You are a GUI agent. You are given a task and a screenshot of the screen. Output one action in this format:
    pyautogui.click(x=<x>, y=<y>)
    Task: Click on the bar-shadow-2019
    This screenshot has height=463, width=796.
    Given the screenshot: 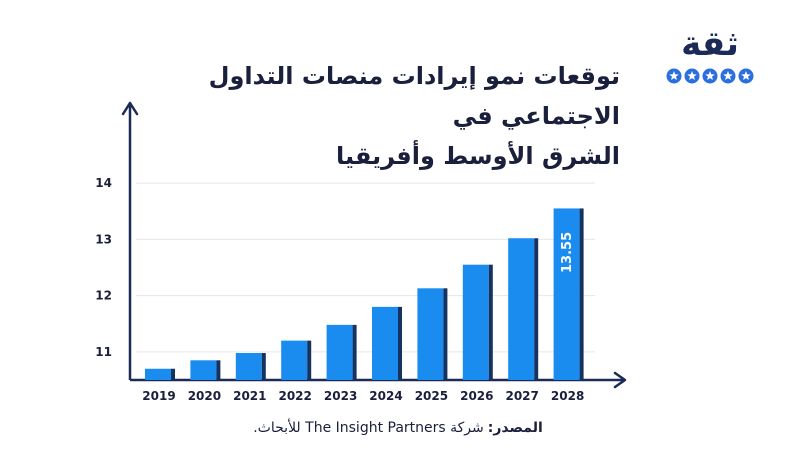 What is the action you would take?
    pyautogui.click(x=173, y=374)
    